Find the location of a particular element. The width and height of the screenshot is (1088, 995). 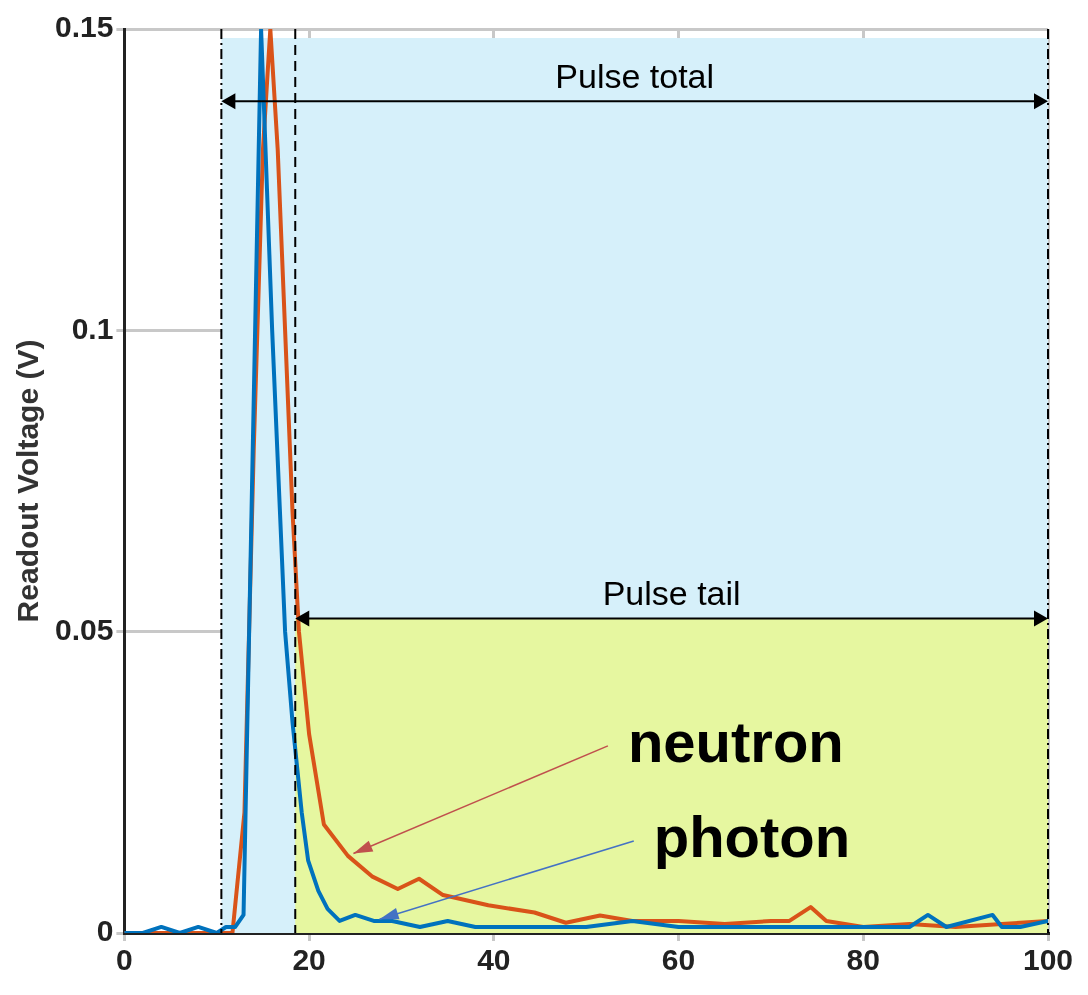

y-axis-title: Readout Voltage (V) is located at coordinates (28, 481).